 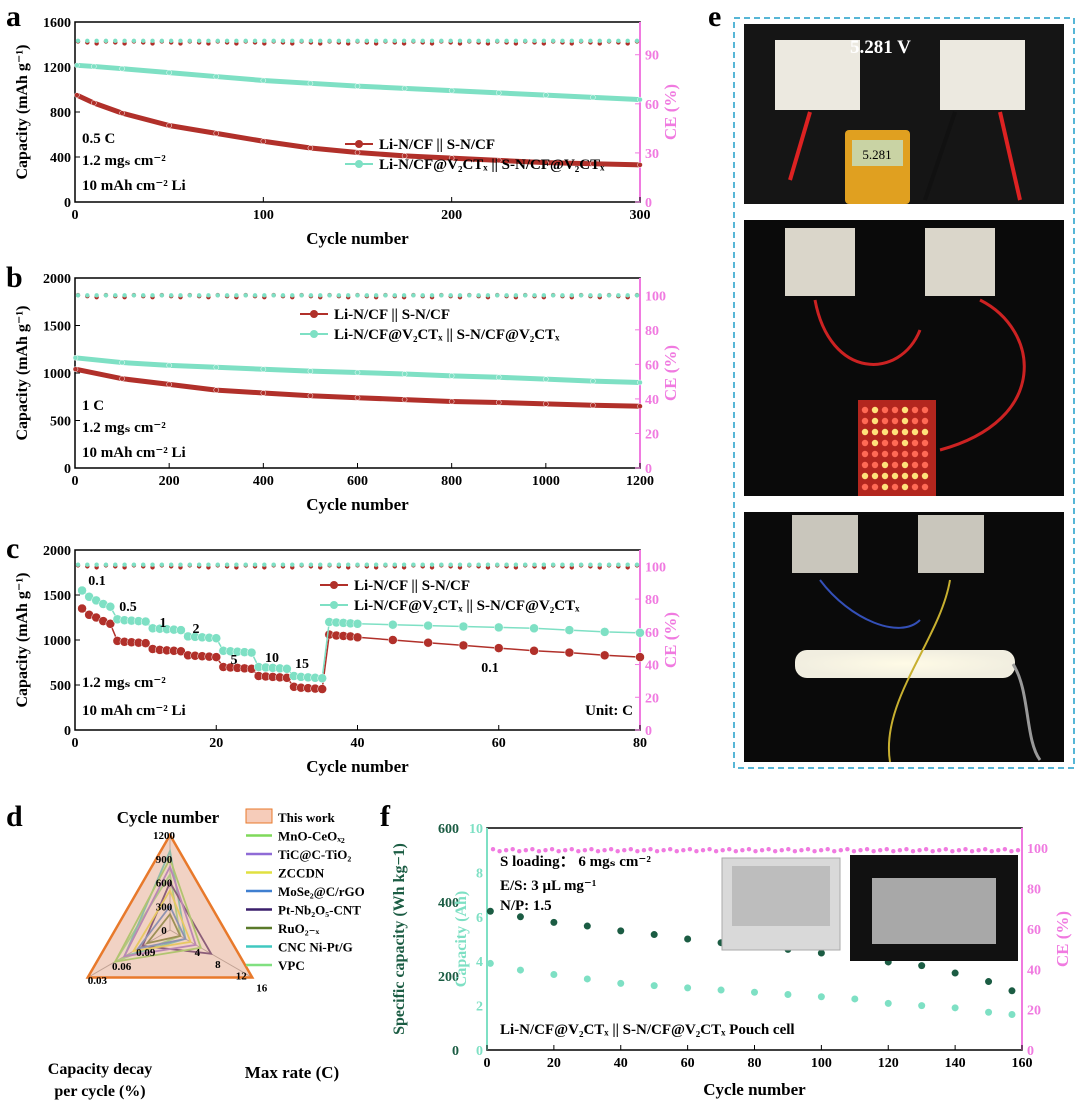 I want to click on y2-tick-label: 40, so click(x=652, y=400).